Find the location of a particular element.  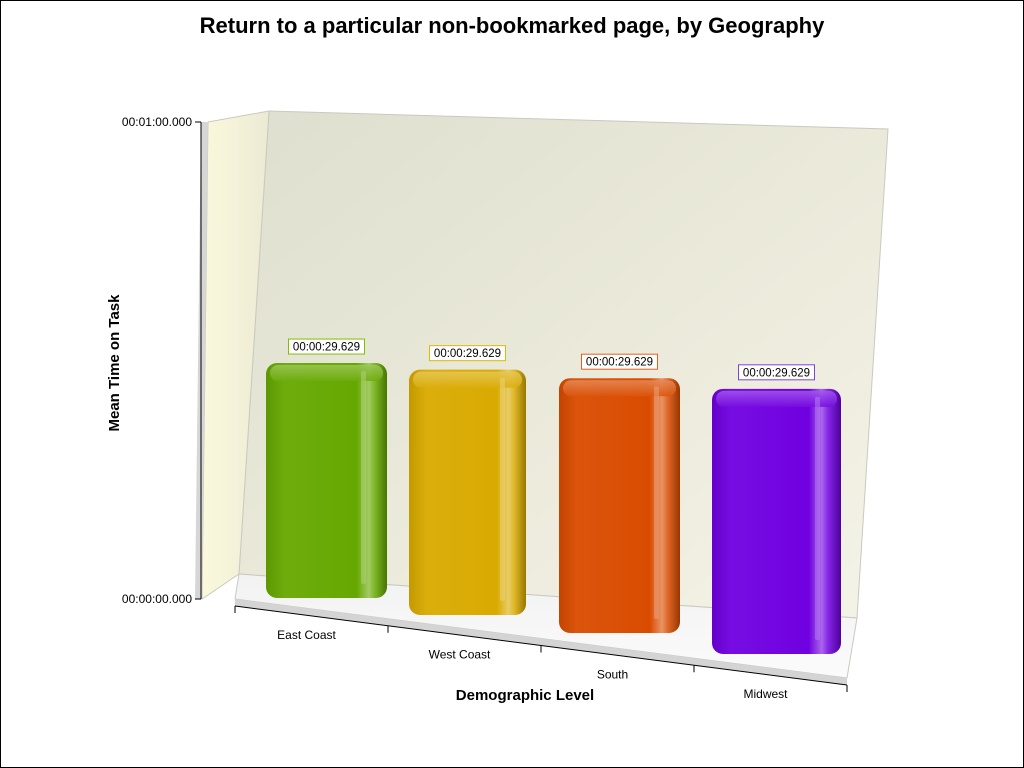

bar-midwest is located at coordinates (776, 521).